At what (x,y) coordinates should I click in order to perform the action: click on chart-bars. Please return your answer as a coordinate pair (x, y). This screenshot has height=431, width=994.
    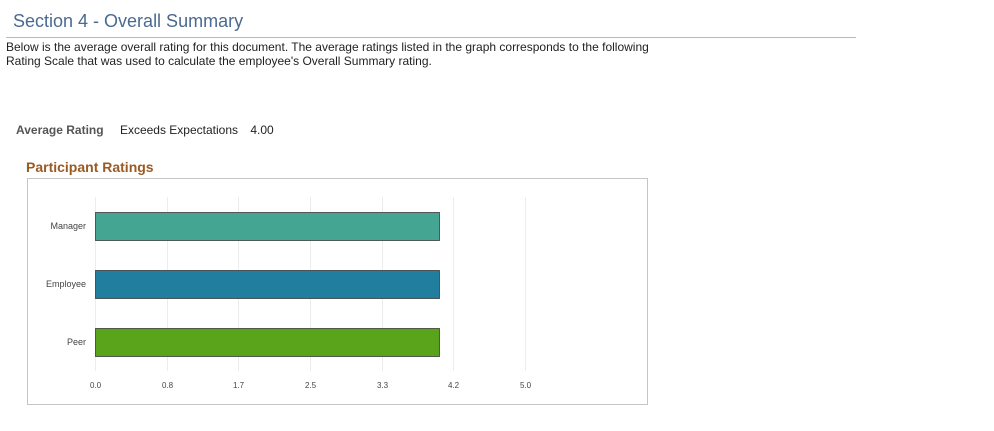
    Looking at the image, I should click on (267, 284).